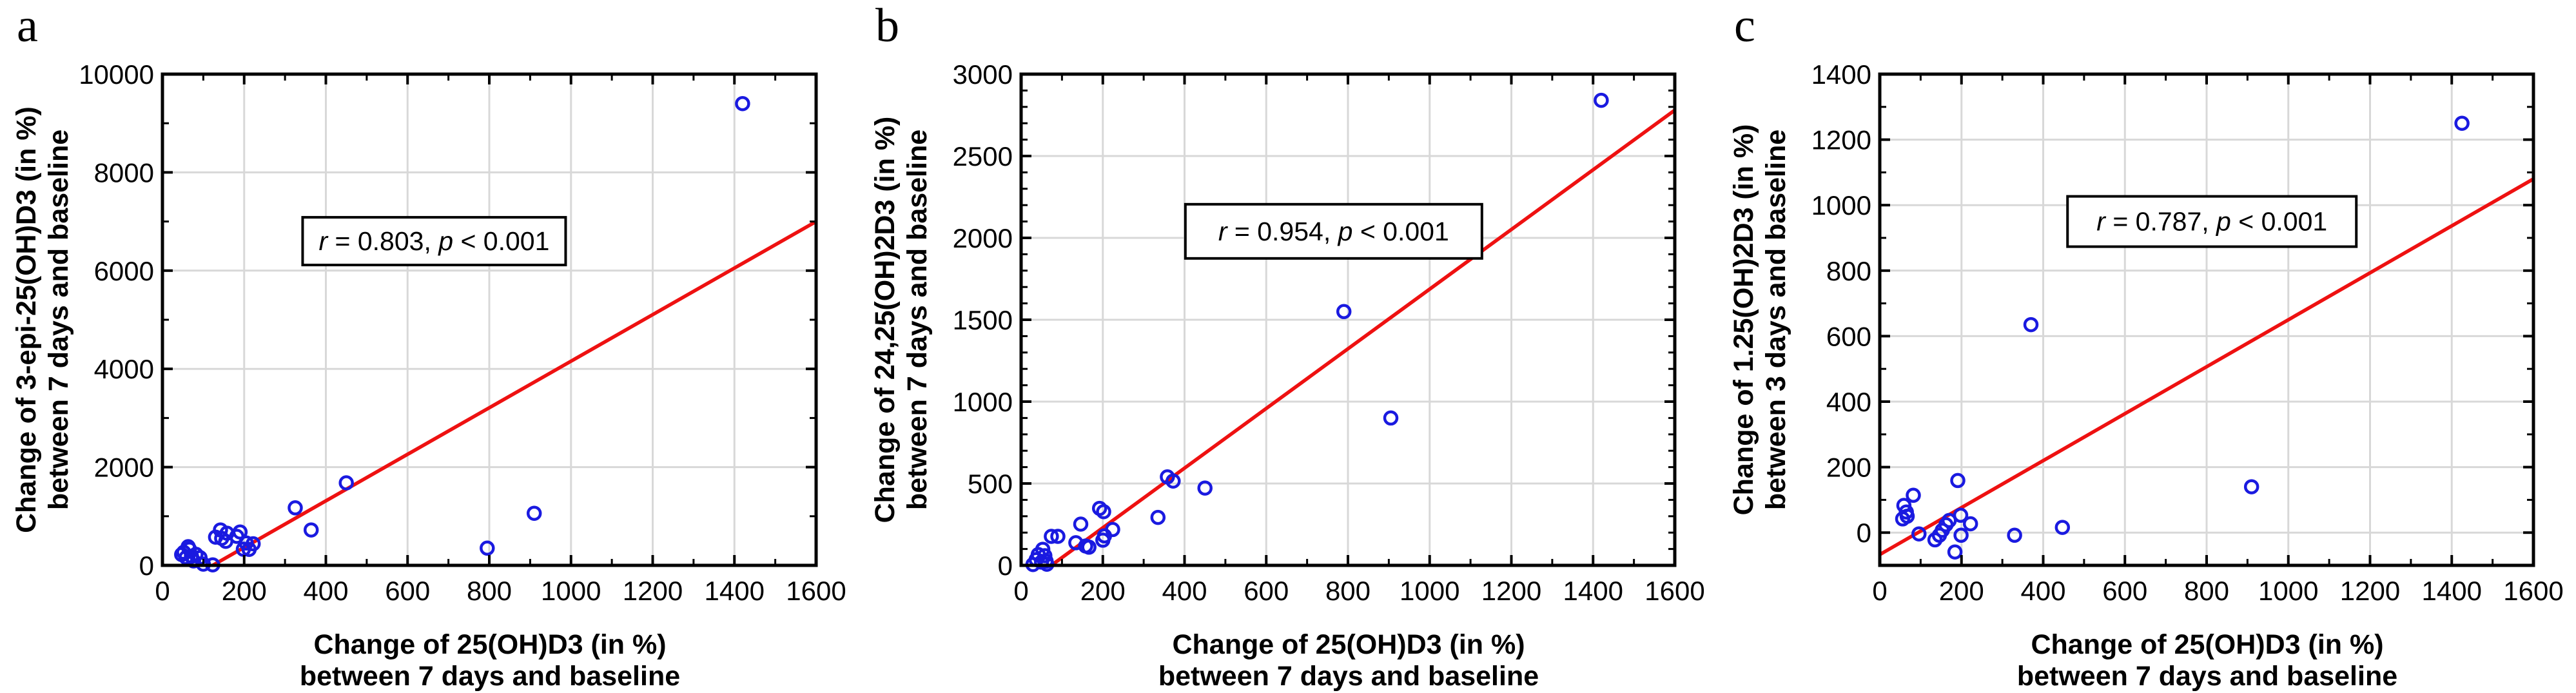 The width and height of the screenshot is (2576, 693). What do you see at coordinates (1841, 74) in the screenshot?
I see `y-tick-label: 1400` at bounding box center [1841, 74].